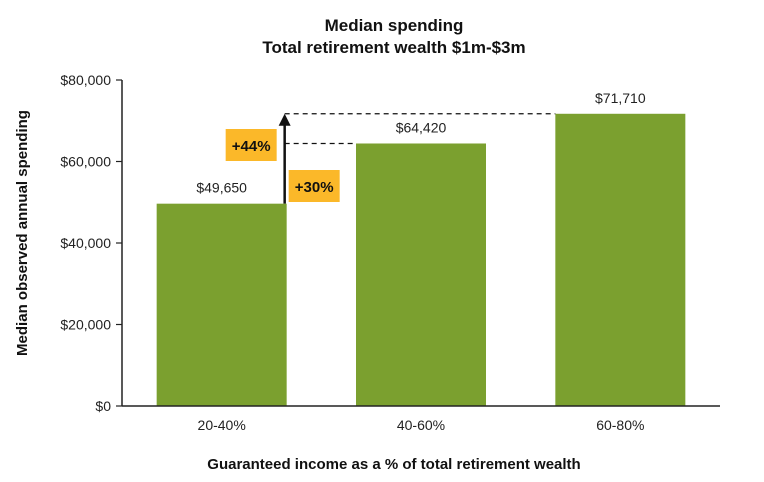 This screenshot has height=482, width=764. I want to click on annotations: +44% +30%, so click(390, 158).